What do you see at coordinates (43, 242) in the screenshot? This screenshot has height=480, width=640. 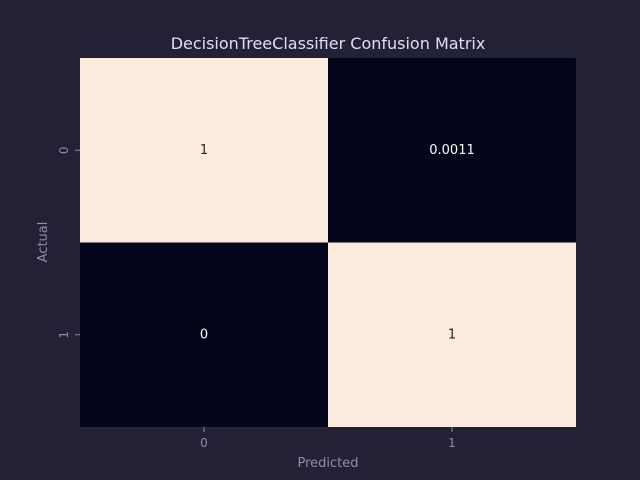 I see `y-axis-label: Actual` at bounding box center [43, 242].